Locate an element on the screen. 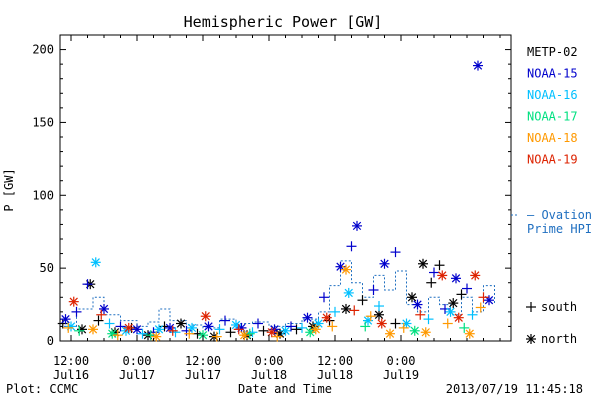 The width and height of the screenshot is (600, 400). ovation-hpi-line is located at coordinates (277, 294).